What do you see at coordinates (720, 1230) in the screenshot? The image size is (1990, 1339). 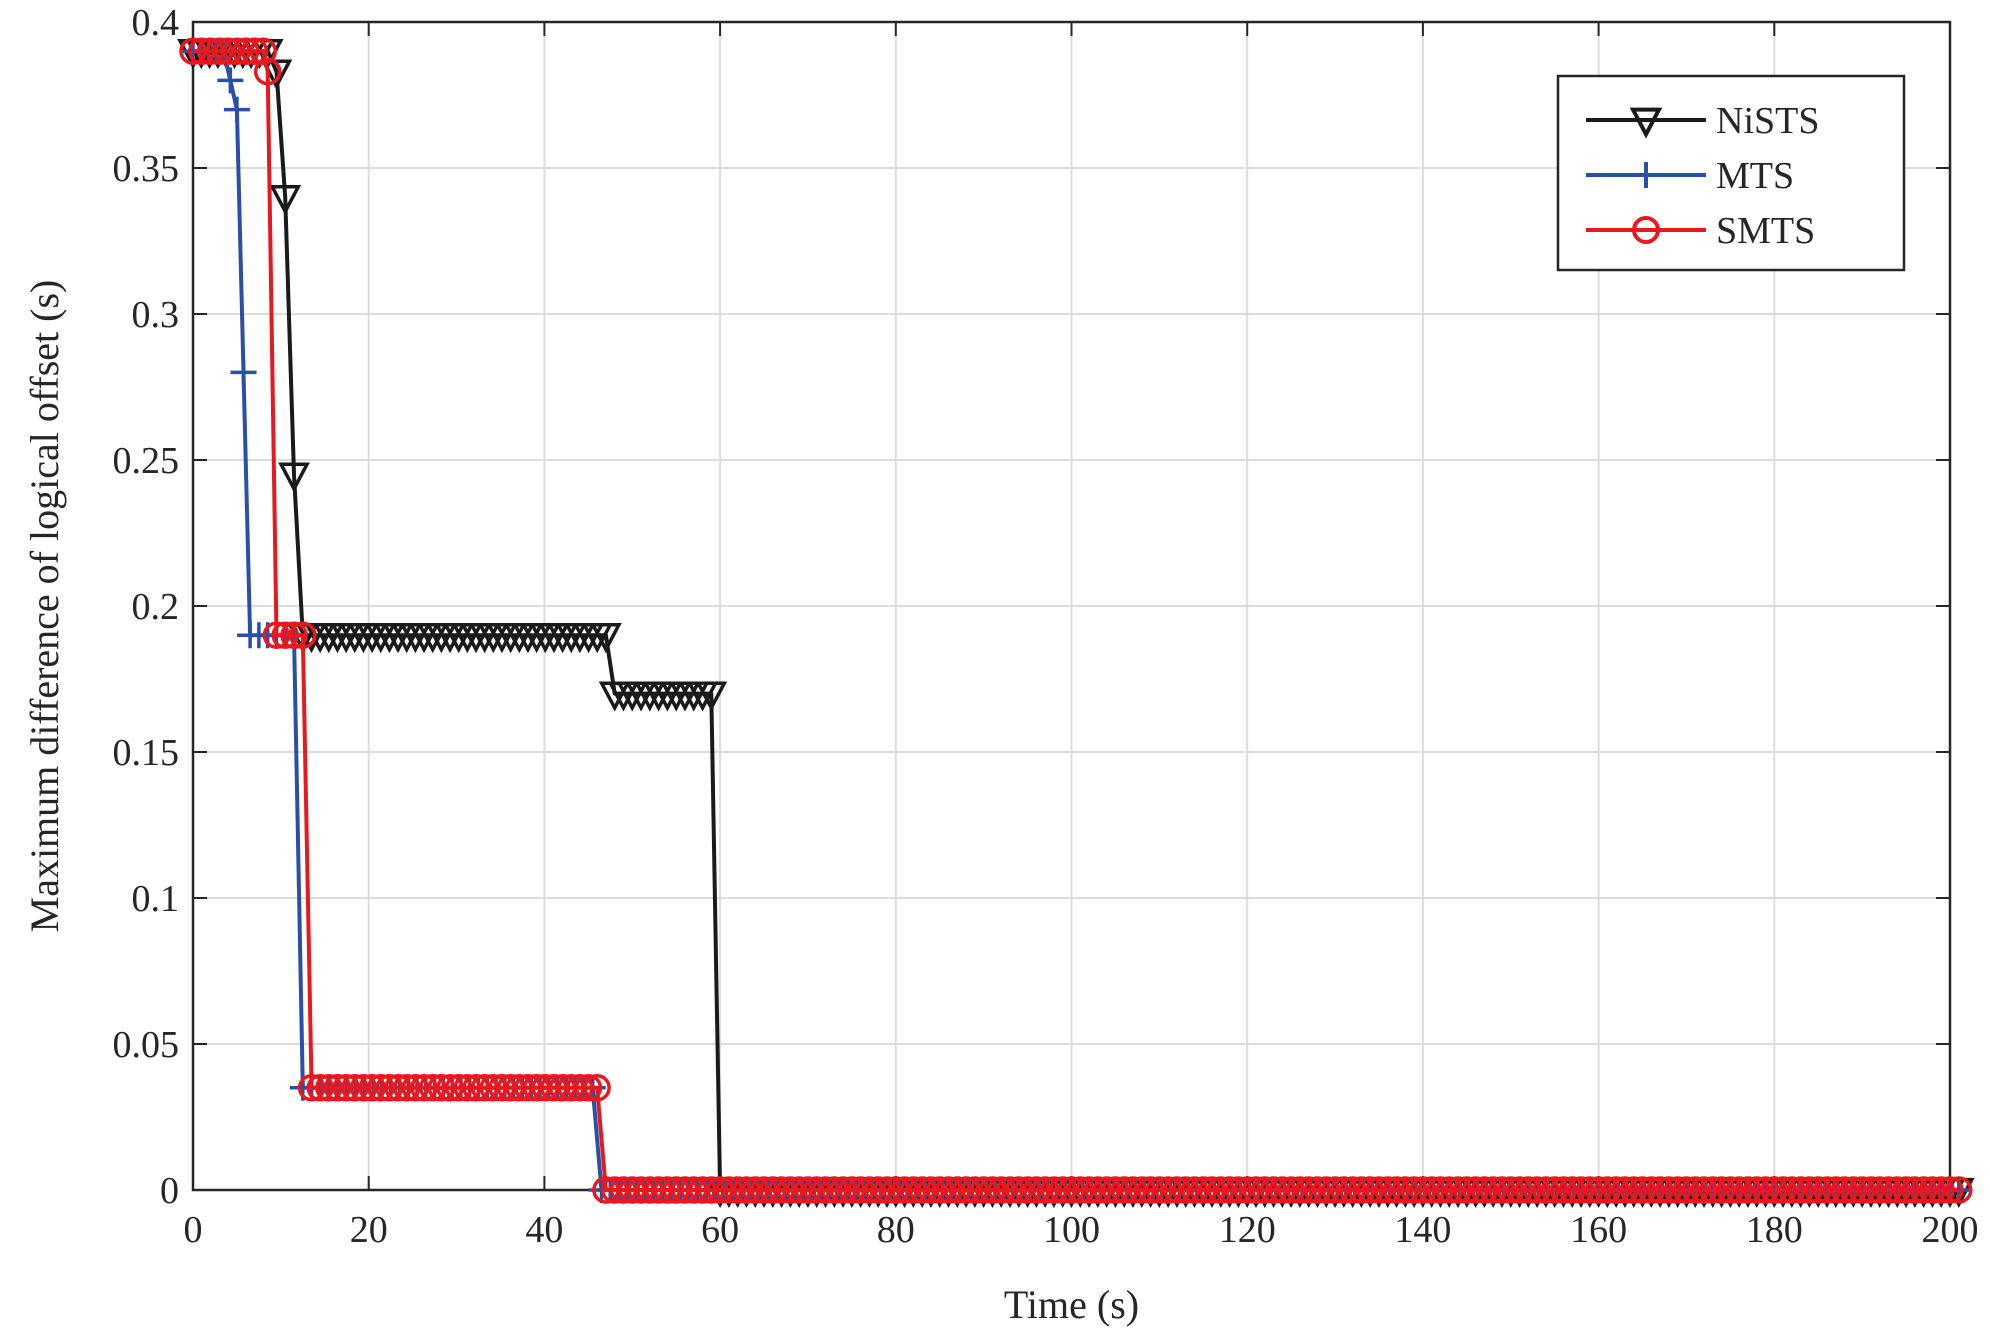 I see `x-tick-label: 60` at bounding box center [720, 1230].